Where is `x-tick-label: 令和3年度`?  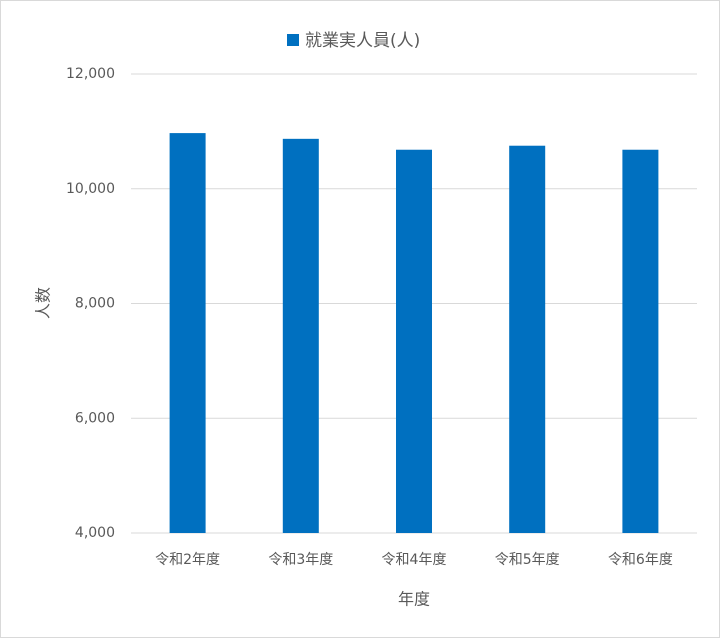 x-tick-label: 令和3年度 is located at coordinates (300, 560).